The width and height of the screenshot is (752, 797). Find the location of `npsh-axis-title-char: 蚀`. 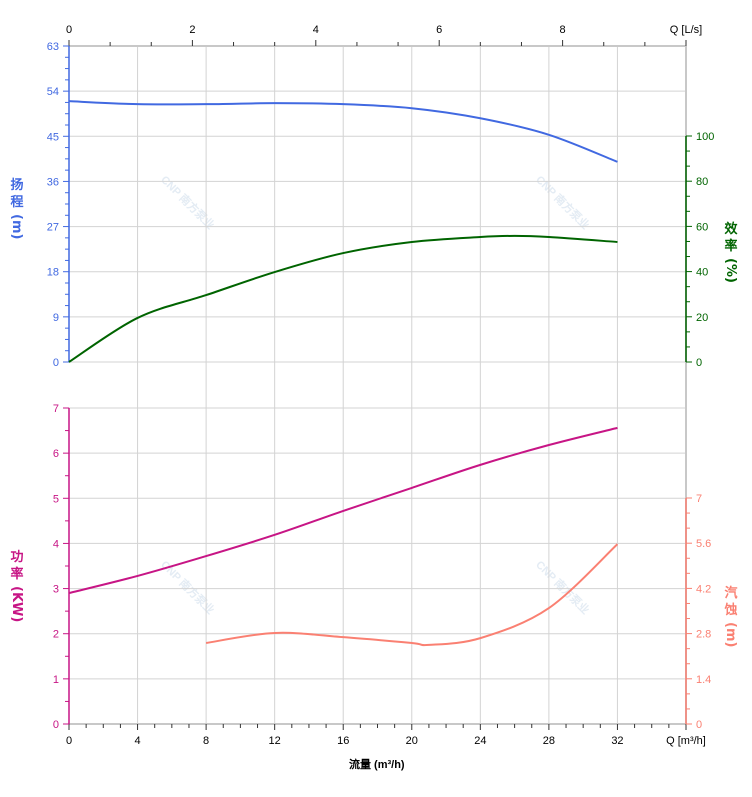

npsh-axis-title-char: 蚀 is located at coordinates (730, 610).